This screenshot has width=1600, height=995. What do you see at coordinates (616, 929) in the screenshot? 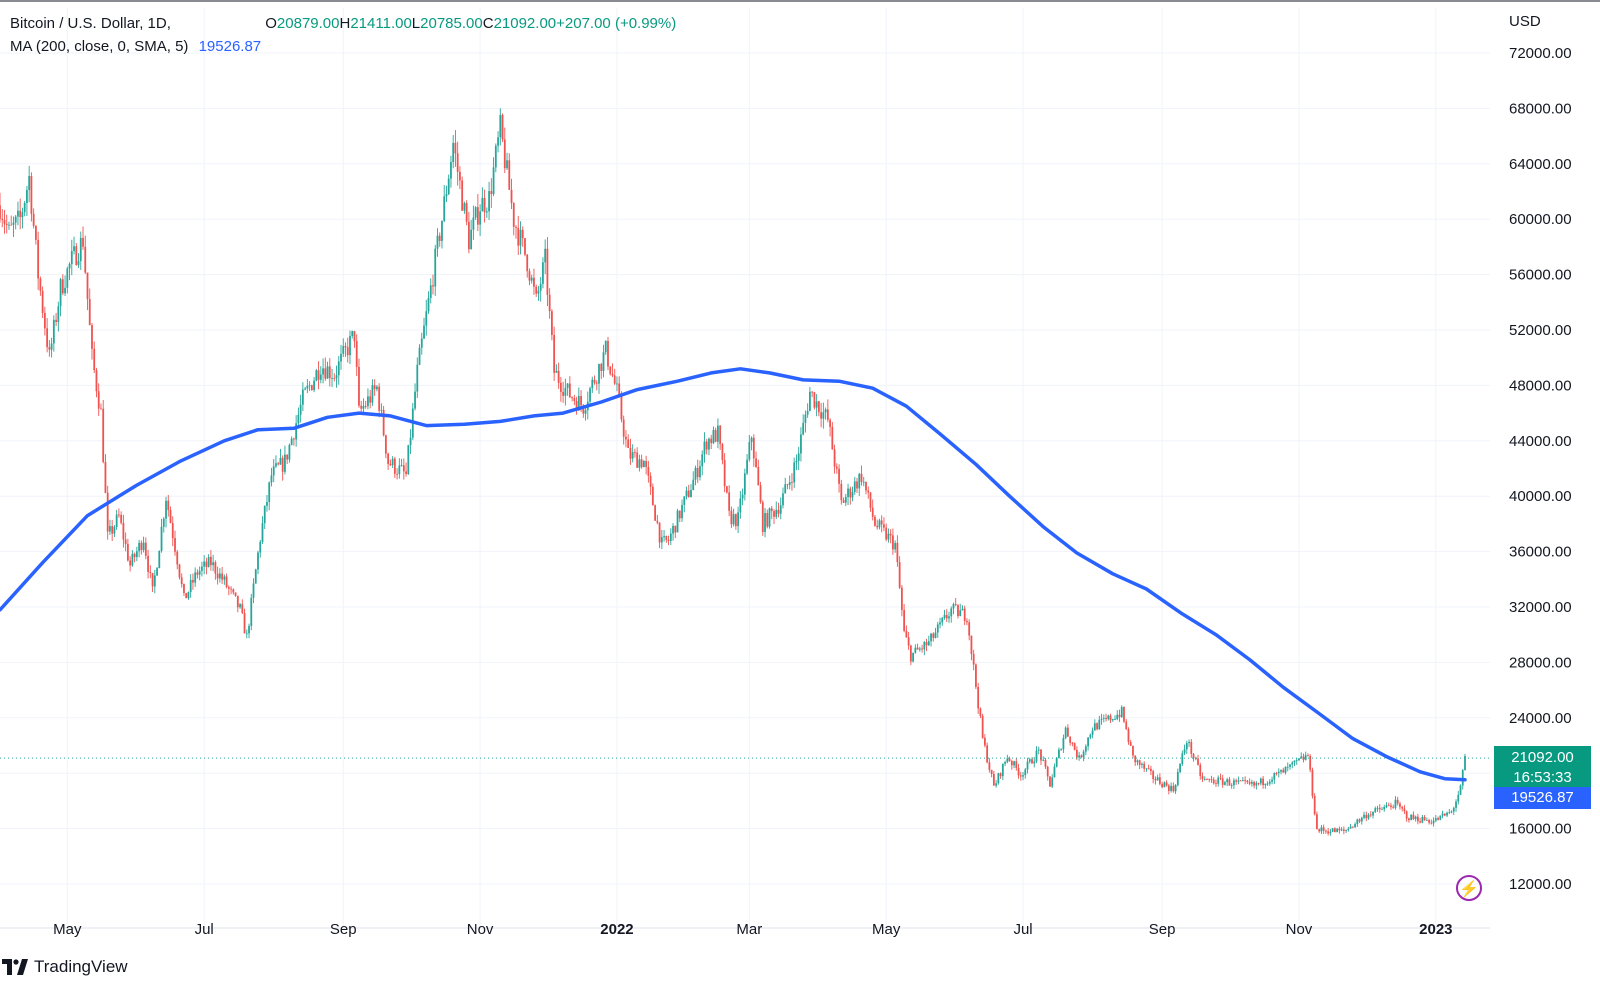
I see `x-tick-label: 2022` at bounding box center [616, 929].